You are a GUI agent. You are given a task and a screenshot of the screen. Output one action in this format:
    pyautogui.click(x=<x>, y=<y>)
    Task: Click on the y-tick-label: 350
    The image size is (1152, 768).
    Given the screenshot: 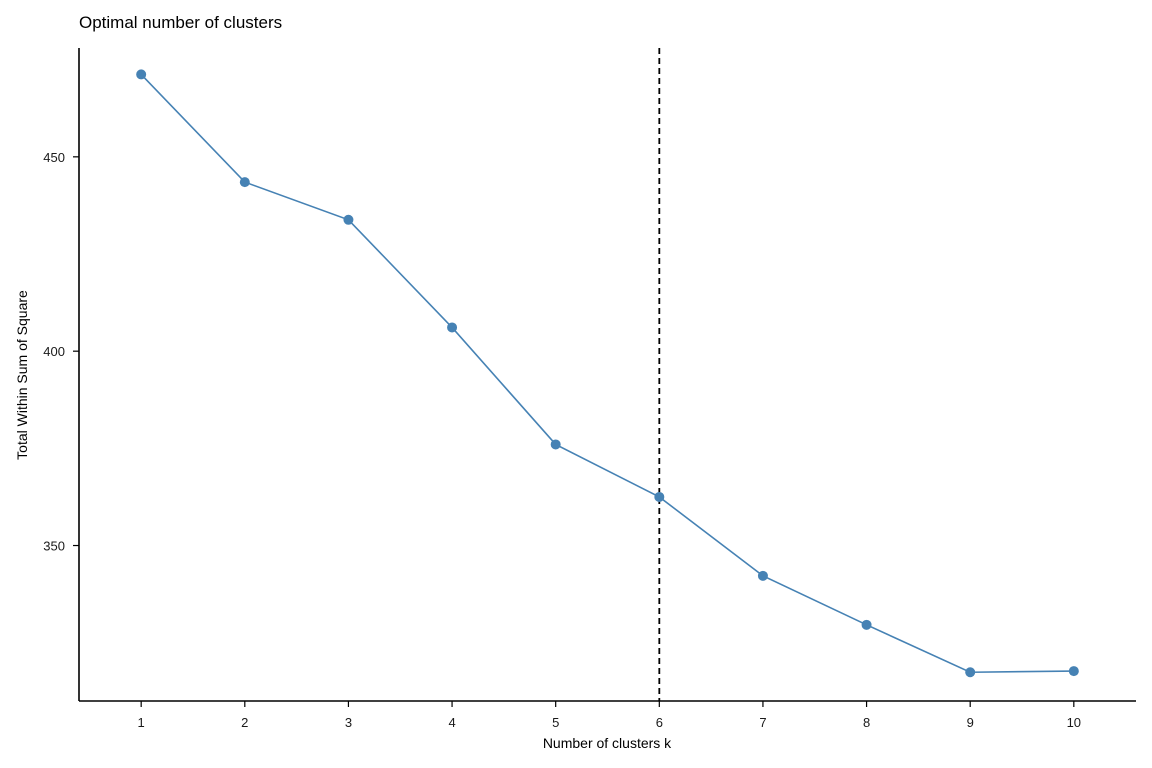 What is the action you would take?
    pyautogui.click(x=54, y=546)
    